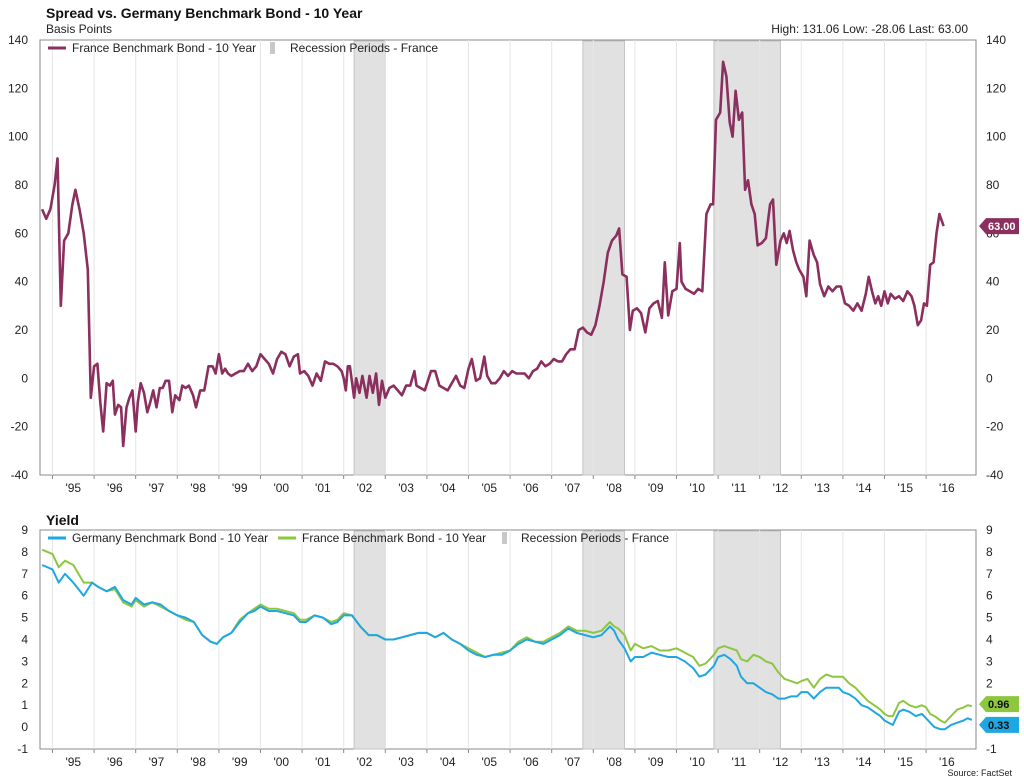  What do you see at coordinates (394, 538) in the screenshot?
I see `legend-label-france-yield: France Benchmark Bond - 10 Year` at bounding box center [394, 538].